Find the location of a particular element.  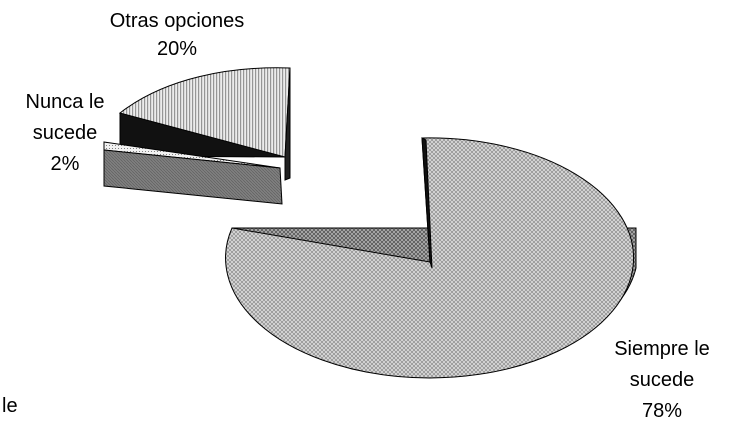

nunca-label-line2: sucede is located at coordinates (65, 133).